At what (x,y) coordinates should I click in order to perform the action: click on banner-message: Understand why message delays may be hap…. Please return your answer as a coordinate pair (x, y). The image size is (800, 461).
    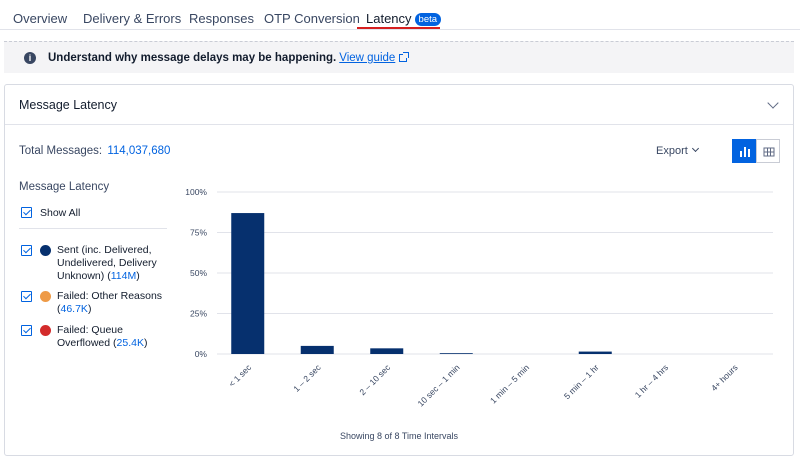
    Looking at the image, I should click on (229, 58).